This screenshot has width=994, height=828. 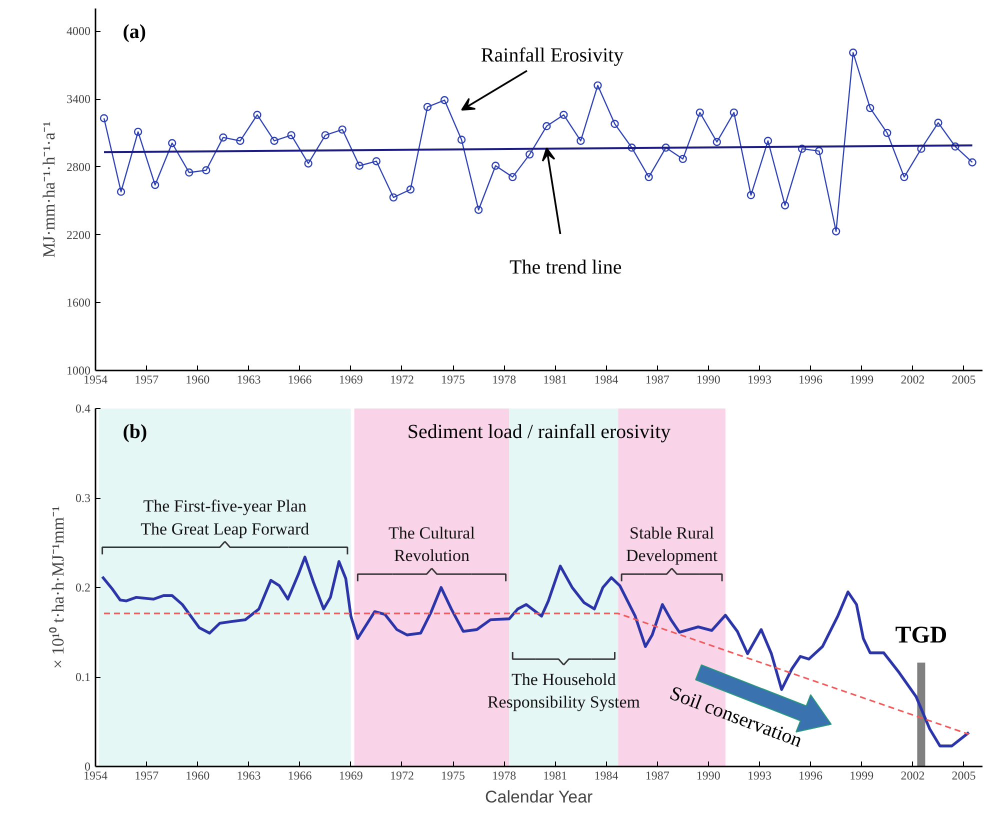 I want to click on y-tick-label: 4000, so click(x=78, y=31).